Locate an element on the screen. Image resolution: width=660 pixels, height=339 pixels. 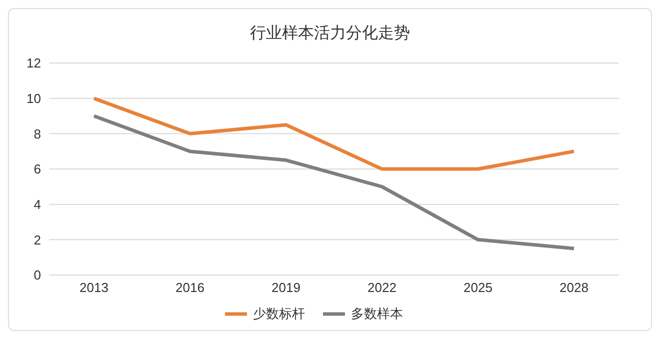
legend-label: 少数标杆 is located at coordinates (279, 314).